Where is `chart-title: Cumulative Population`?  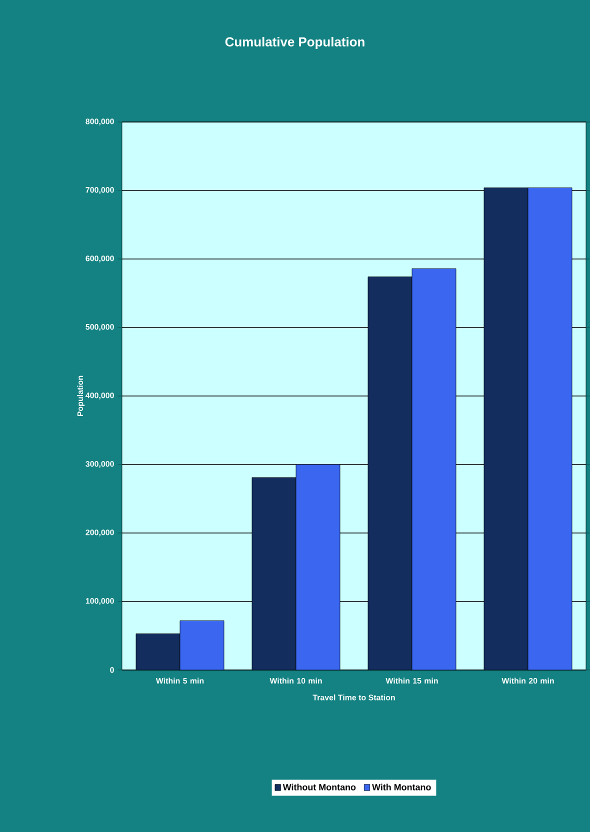
chart-title: Cumulative Population is located at coordinates (294, 43).